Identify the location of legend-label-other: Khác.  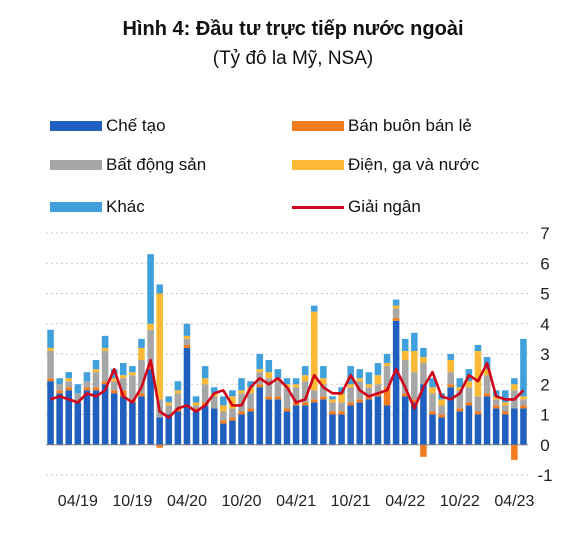
(125, 206).